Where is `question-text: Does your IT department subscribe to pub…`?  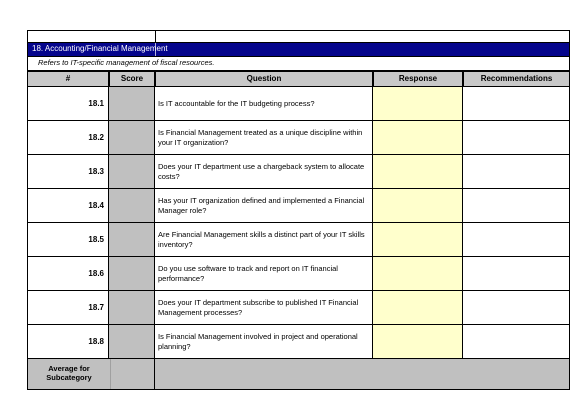 question-text: Does your IT department subscribe to pub… is located at coordinates (258, 307).